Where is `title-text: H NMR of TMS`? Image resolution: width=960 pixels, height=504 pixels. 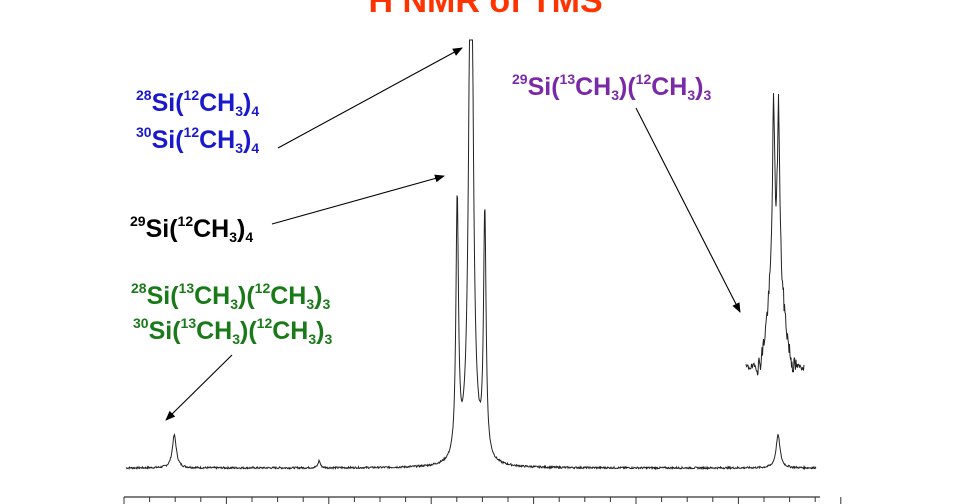
title-text: H NMR of TMS is located at coordinates (485, 10).